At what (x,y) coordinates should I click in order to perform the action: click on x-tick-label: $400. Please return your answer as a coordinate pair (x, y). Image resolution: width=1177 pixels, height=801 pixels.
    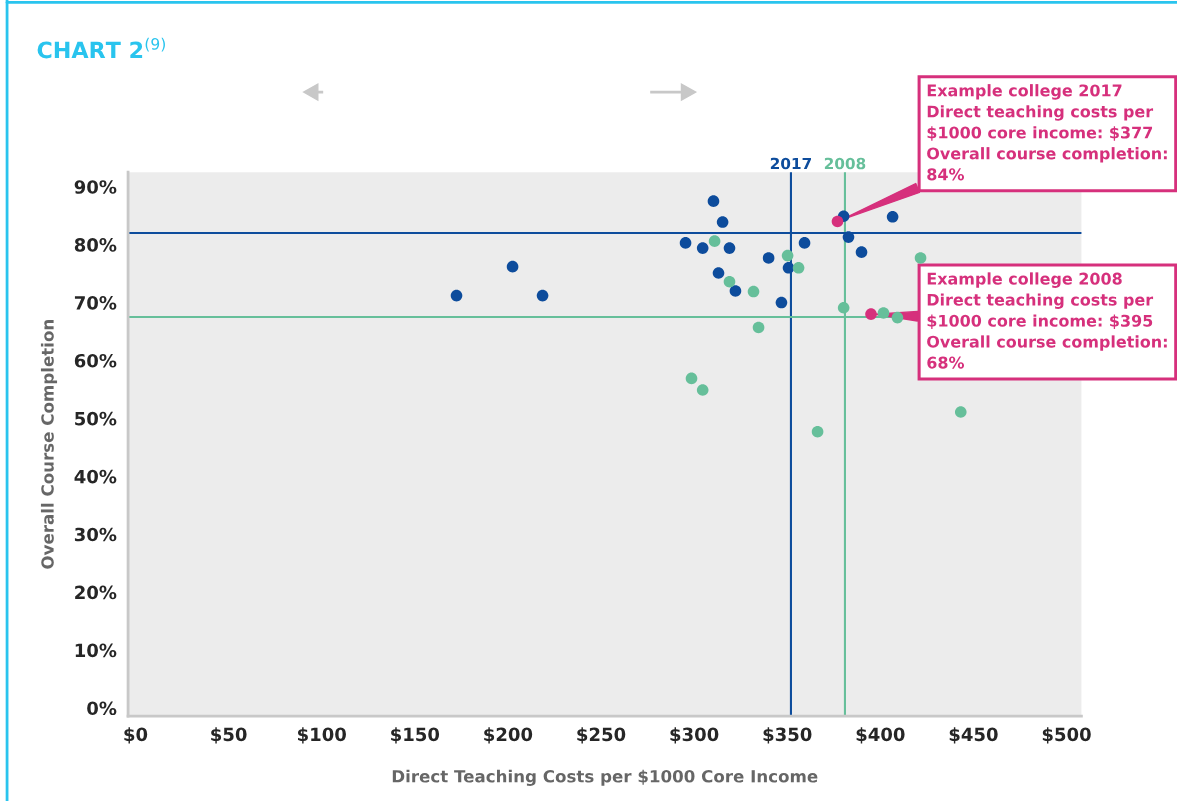
    Looking at the image, I should click on (880, 735).